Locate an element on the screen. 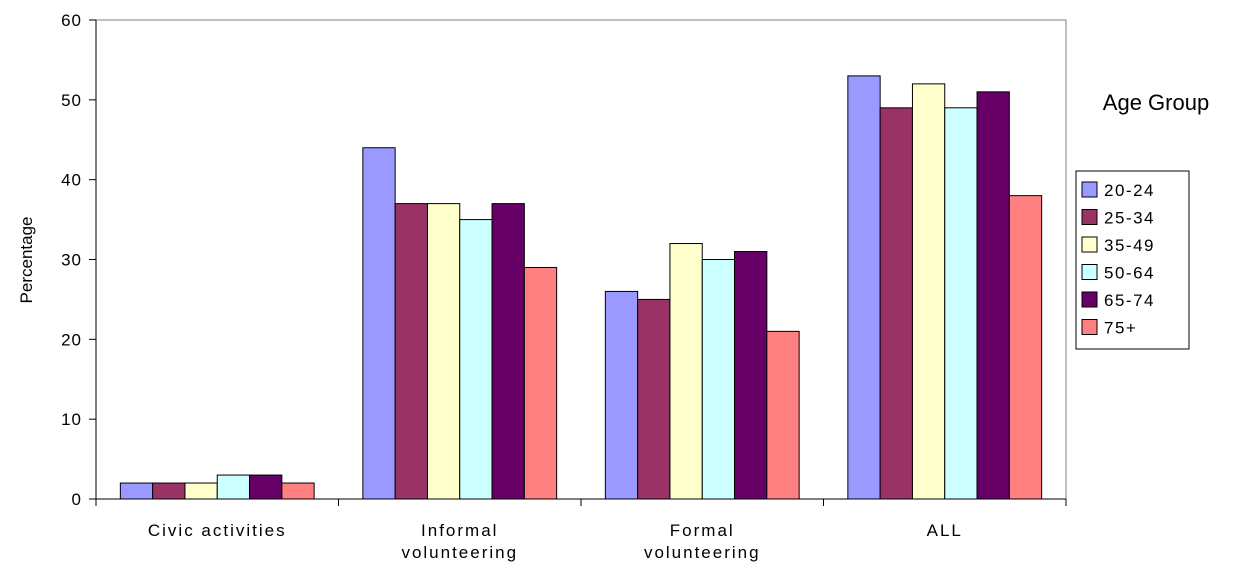 The width and height of the screenshot is (1245, 565). bar-65-74-cat1 is located at coordinates (508, 351).